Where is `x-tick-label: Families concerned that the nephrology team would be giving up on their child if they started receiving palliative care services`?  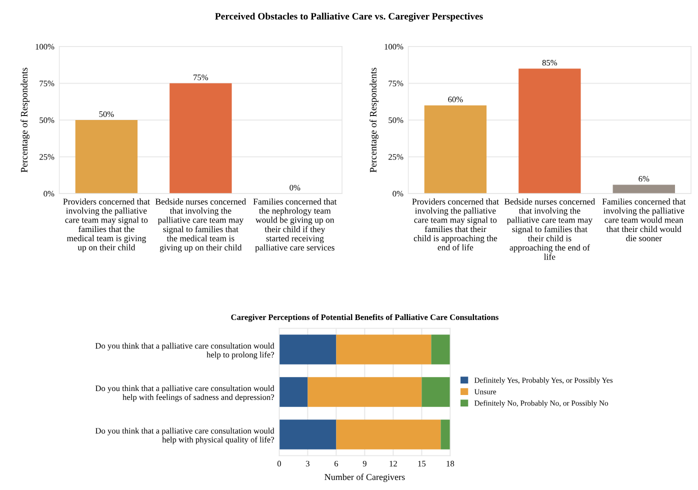
x-tick-label: Families concerned that the nephrology team would be giving up on their child if they started receiving palliative care services is located at coordinates (295, 225).